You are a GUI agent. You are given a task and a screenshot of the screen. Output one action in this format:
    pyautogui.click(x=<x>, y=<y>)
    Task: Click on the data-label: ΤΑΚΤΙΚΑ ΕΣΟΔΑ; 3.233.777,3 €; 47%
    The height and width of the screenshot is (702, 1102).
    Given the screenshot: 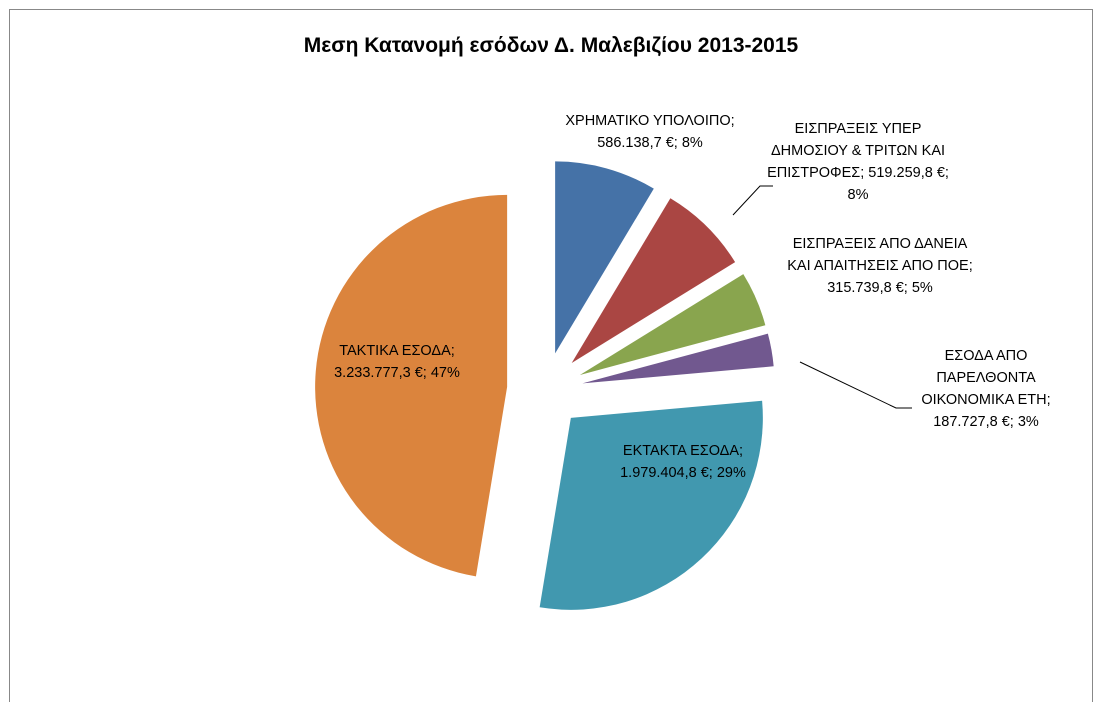 What is the action you would take?
    pyautogui.click(x=397, y=362)
    